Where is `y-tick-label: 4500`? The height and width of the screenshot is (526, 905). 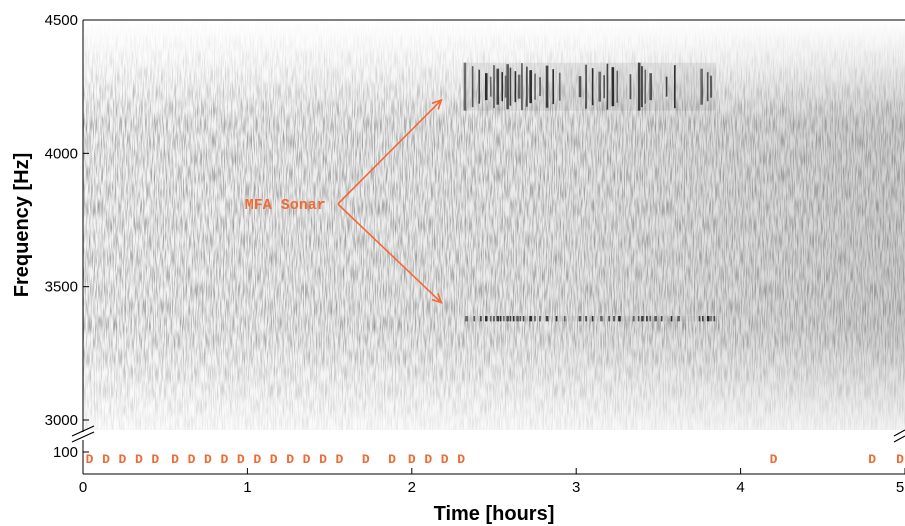 y-tick-label: 4500 is located at coordinates (61, 20).